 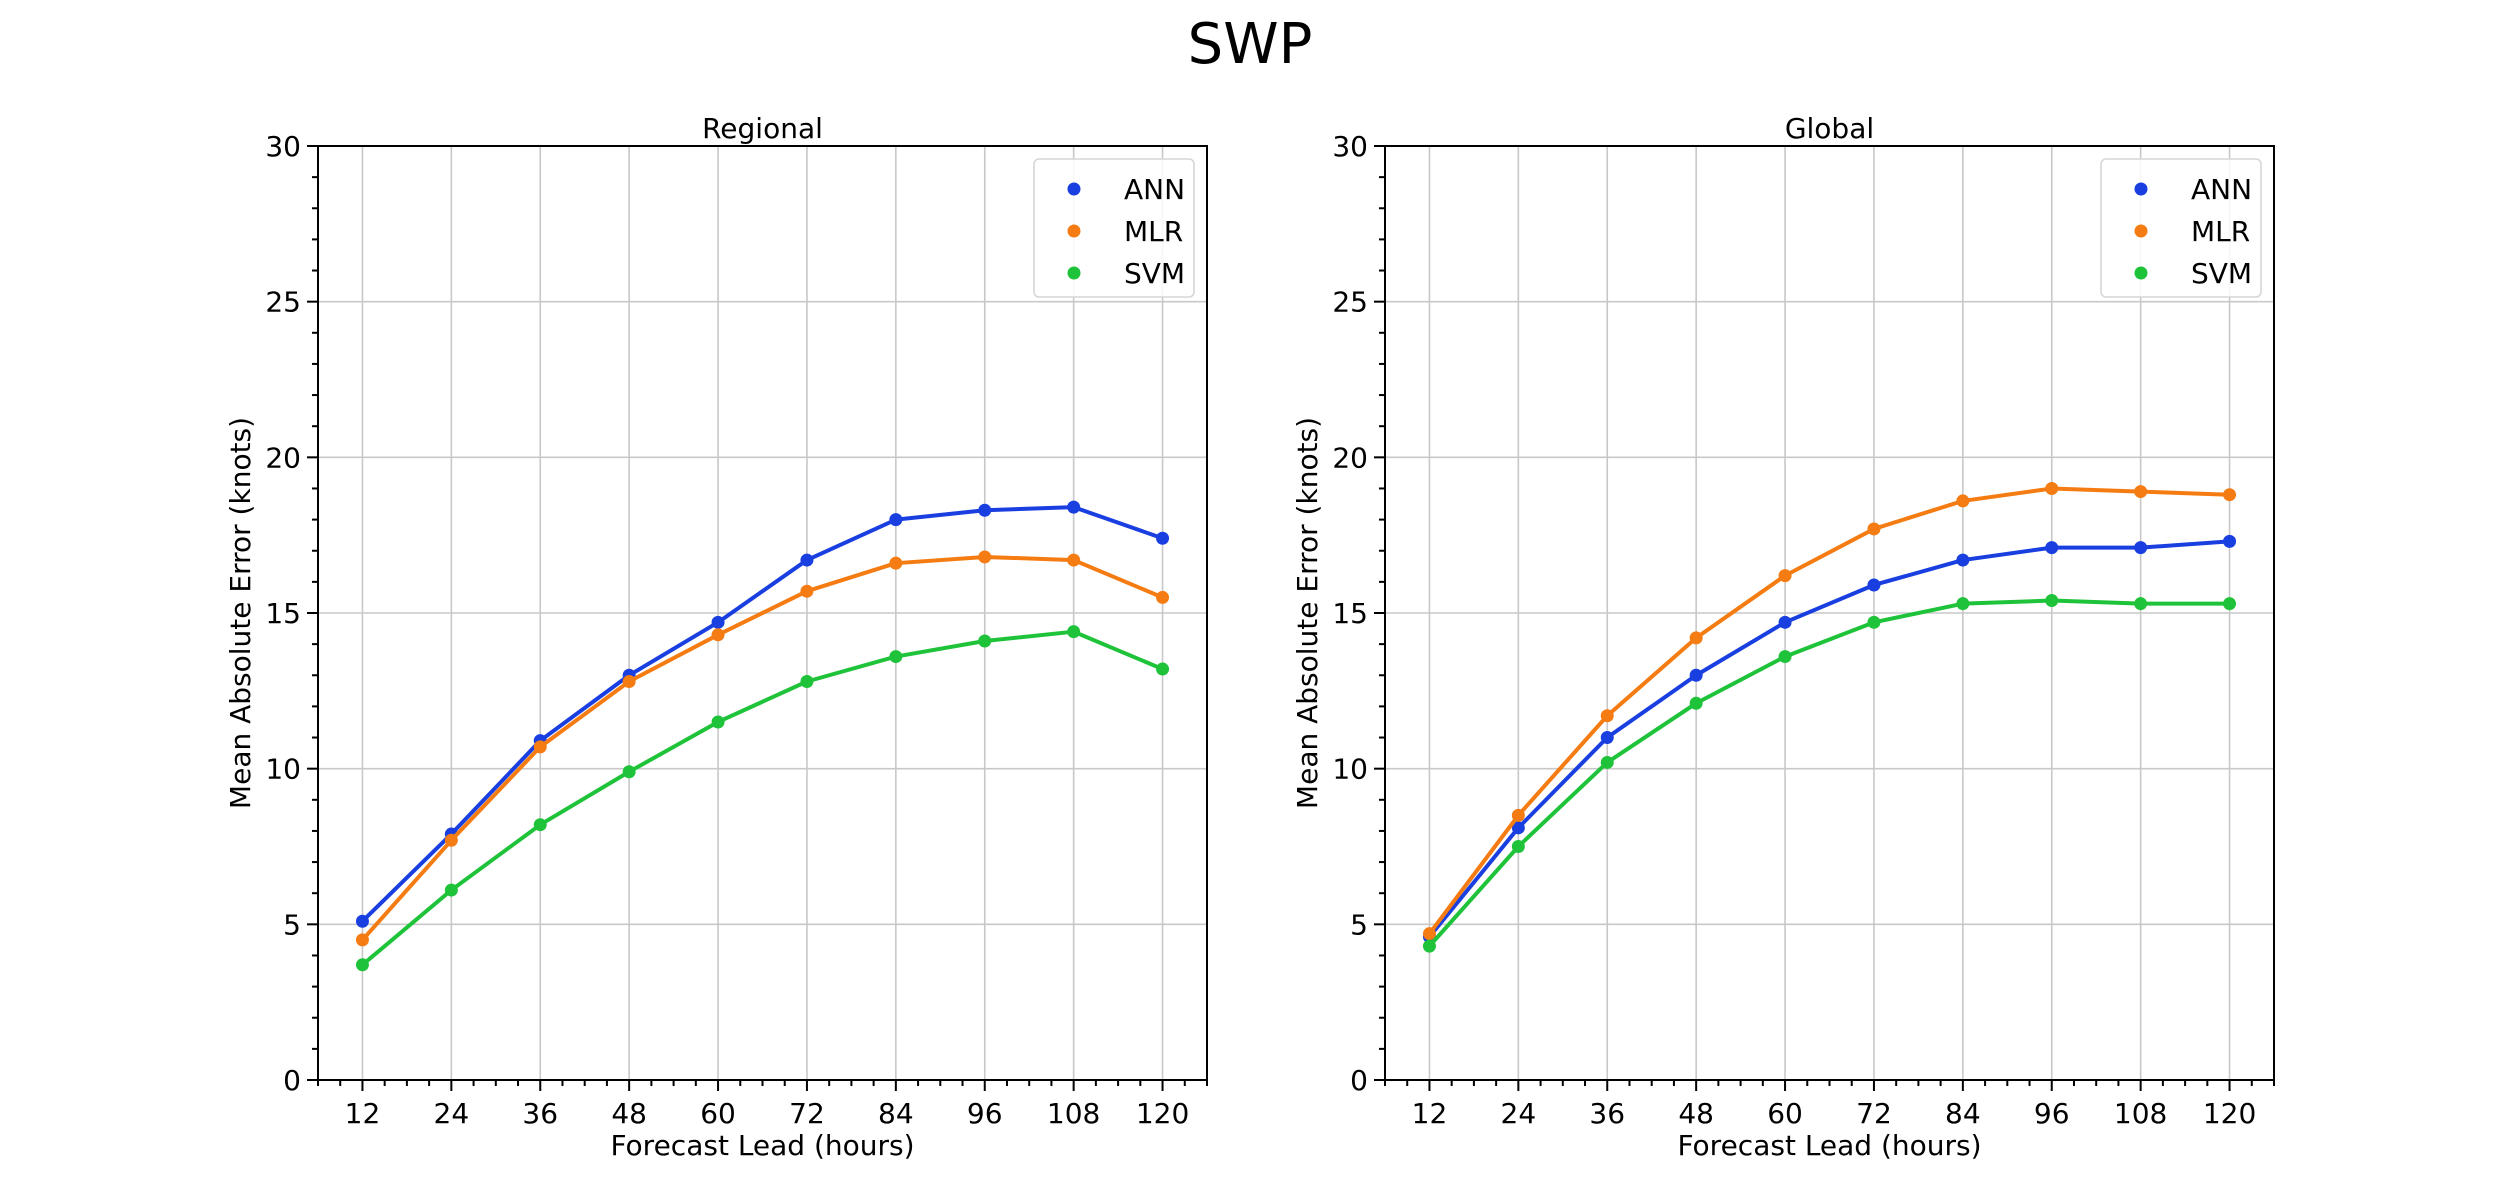 I want to click on y-tick-label: 5, so click(x=292, y=924).